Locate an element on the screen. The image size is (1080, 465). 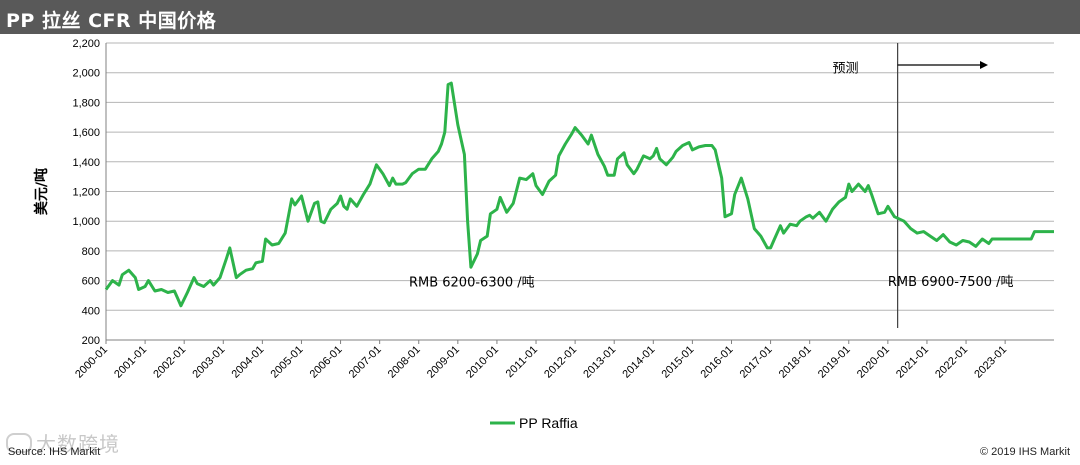
y-axis-title: 美元/吨 is located at coordinates (41, 191).